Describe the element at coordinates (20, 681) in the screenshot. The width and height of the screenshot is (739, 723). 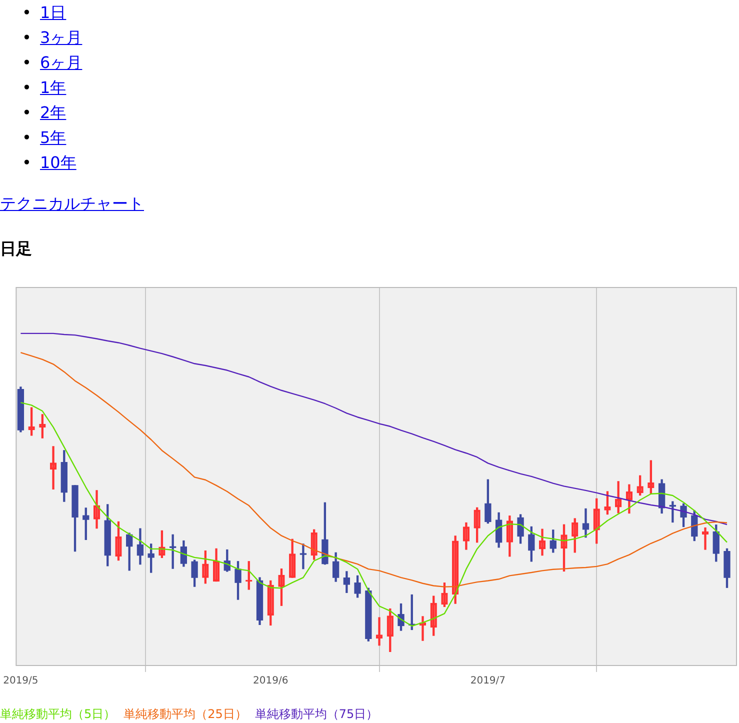
I see `x-tick-label: 2019/5` at that location.